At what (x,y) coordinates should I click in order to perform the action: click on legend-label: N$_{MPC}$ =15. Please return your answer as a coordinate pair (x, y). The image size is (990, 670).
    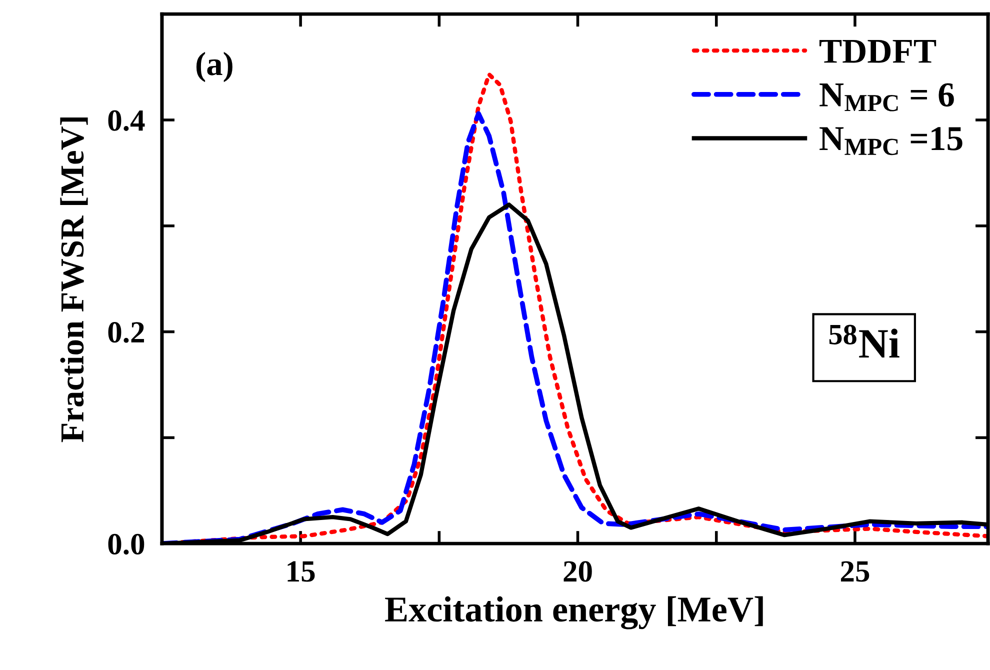
    Looking at the image, I should click on (891, 141).